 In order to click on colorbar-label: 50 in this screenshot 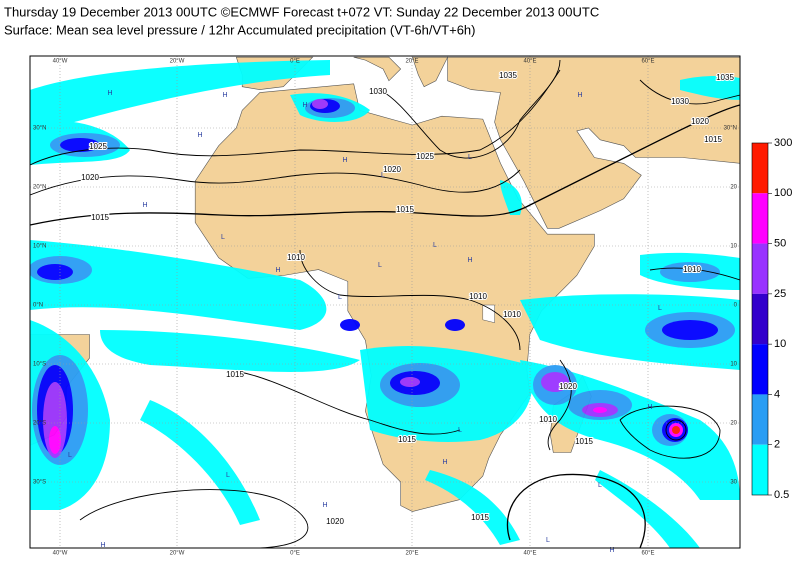, I will do `click(780, 243)`.